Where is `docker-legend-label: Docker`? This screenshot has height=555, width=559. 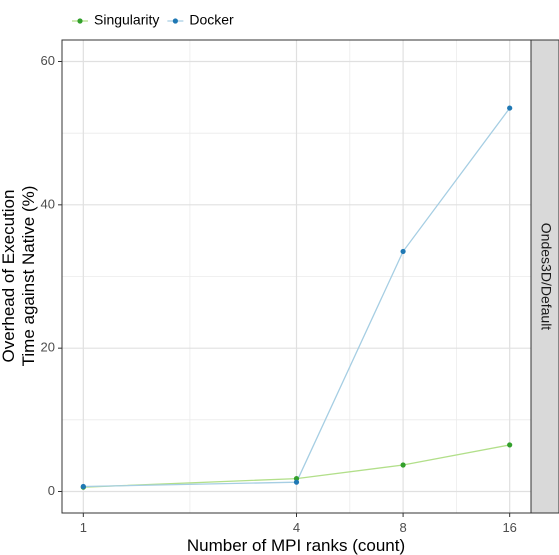
docker-legend-label: Docker is located at coordinates (211, 20).